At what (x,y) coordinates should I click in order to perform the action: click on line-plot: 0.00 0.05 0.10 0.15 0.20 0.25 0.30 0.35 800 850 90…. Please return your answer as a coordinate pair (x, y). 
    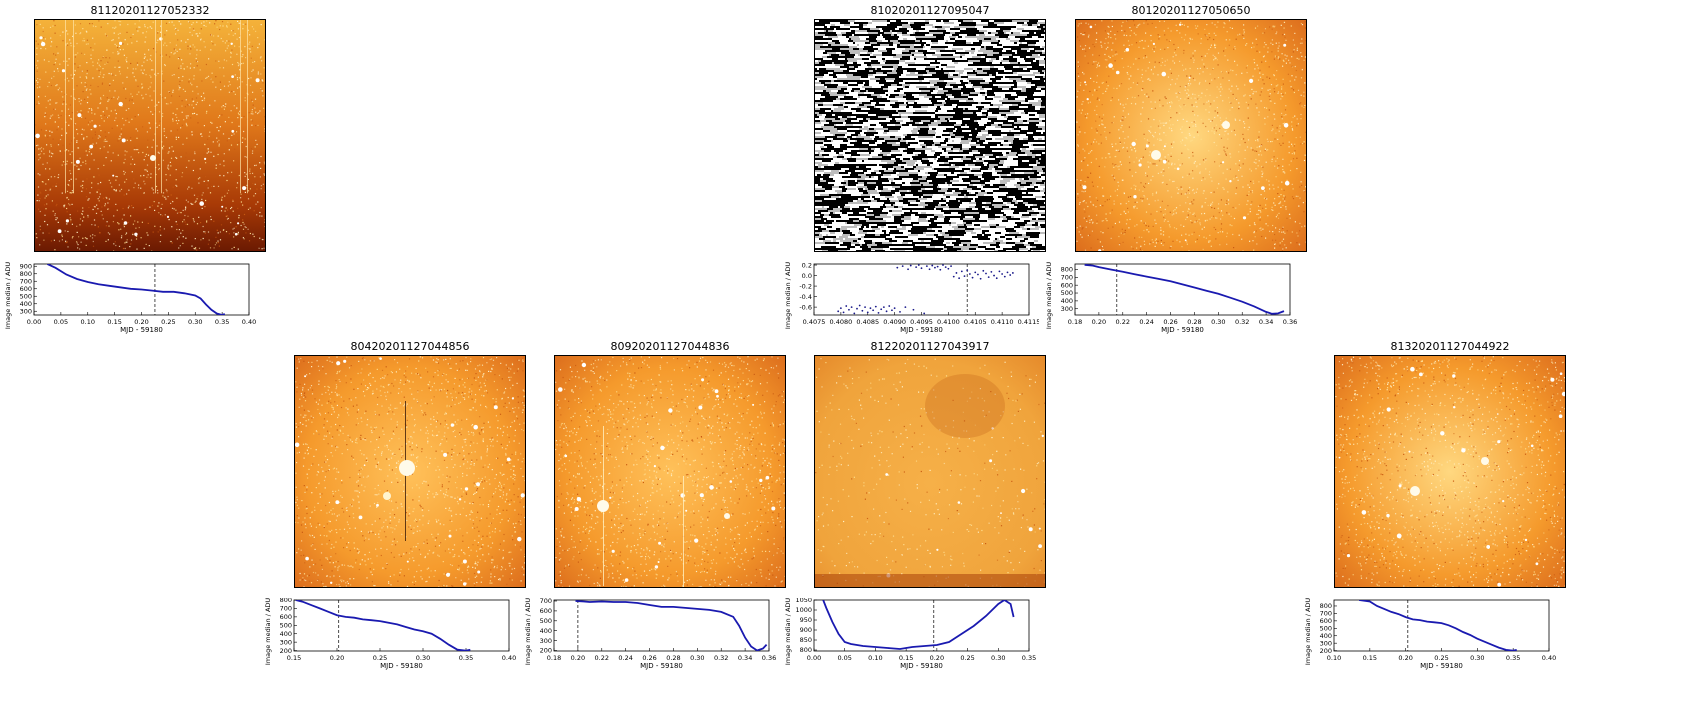
    Looking at the image, I should click on (910, 634).